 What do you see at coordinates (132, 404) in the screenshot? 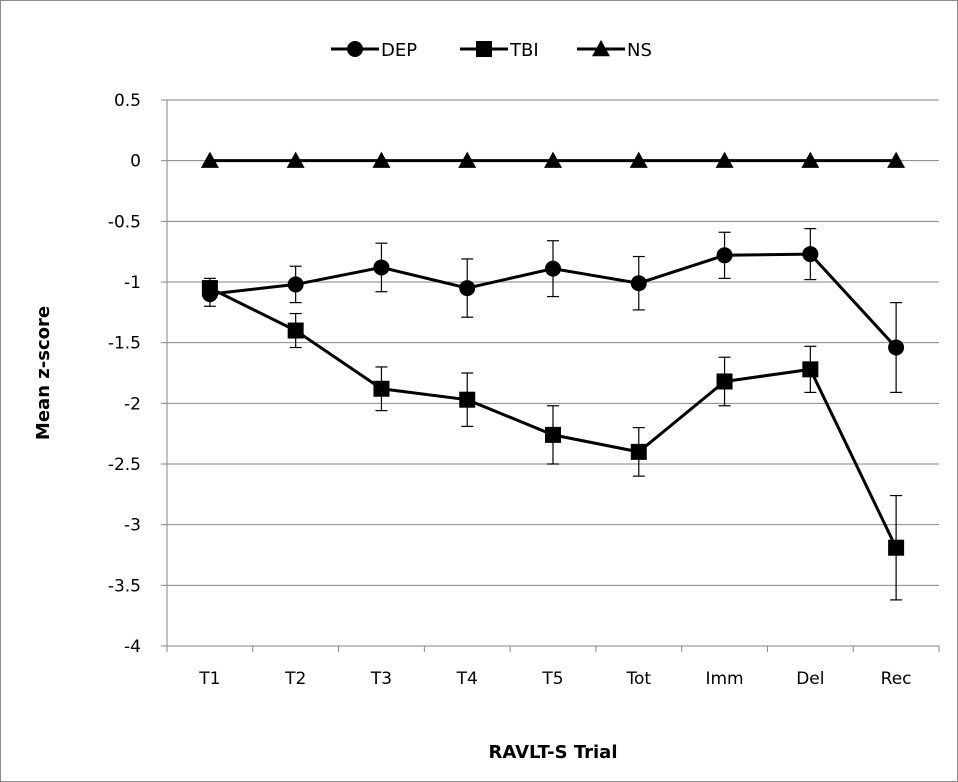
I see `y-tick-label: -2` at bounding box center [132, 404].